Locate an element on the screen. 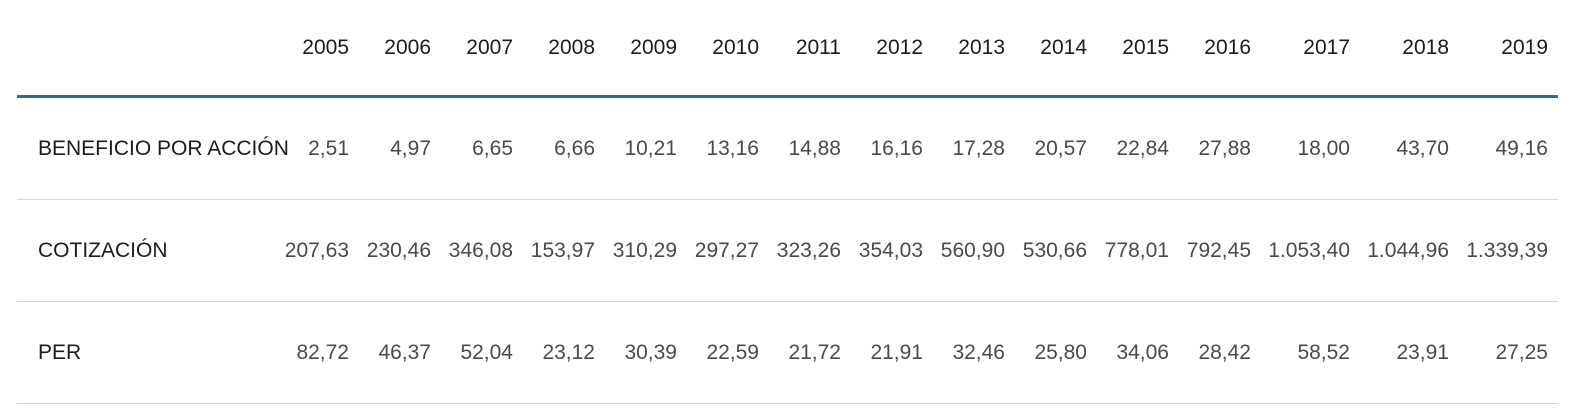 This screenshot has height=419, width=1576. value-cell: 34,06 is located at coordinates (1128, 352).